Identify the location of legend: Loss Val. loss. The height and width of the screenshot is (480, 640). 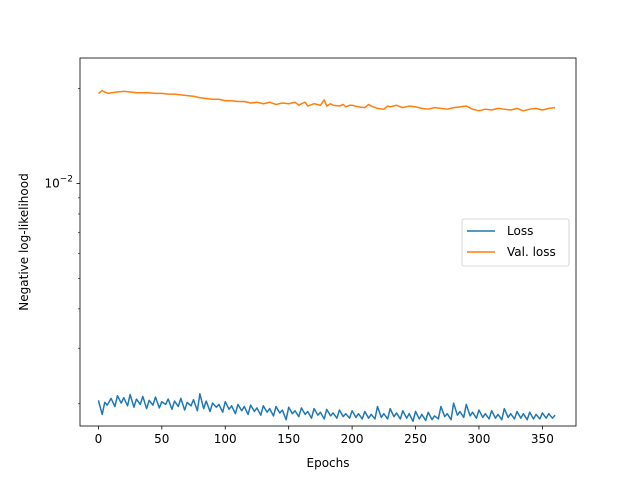
(515, 242).